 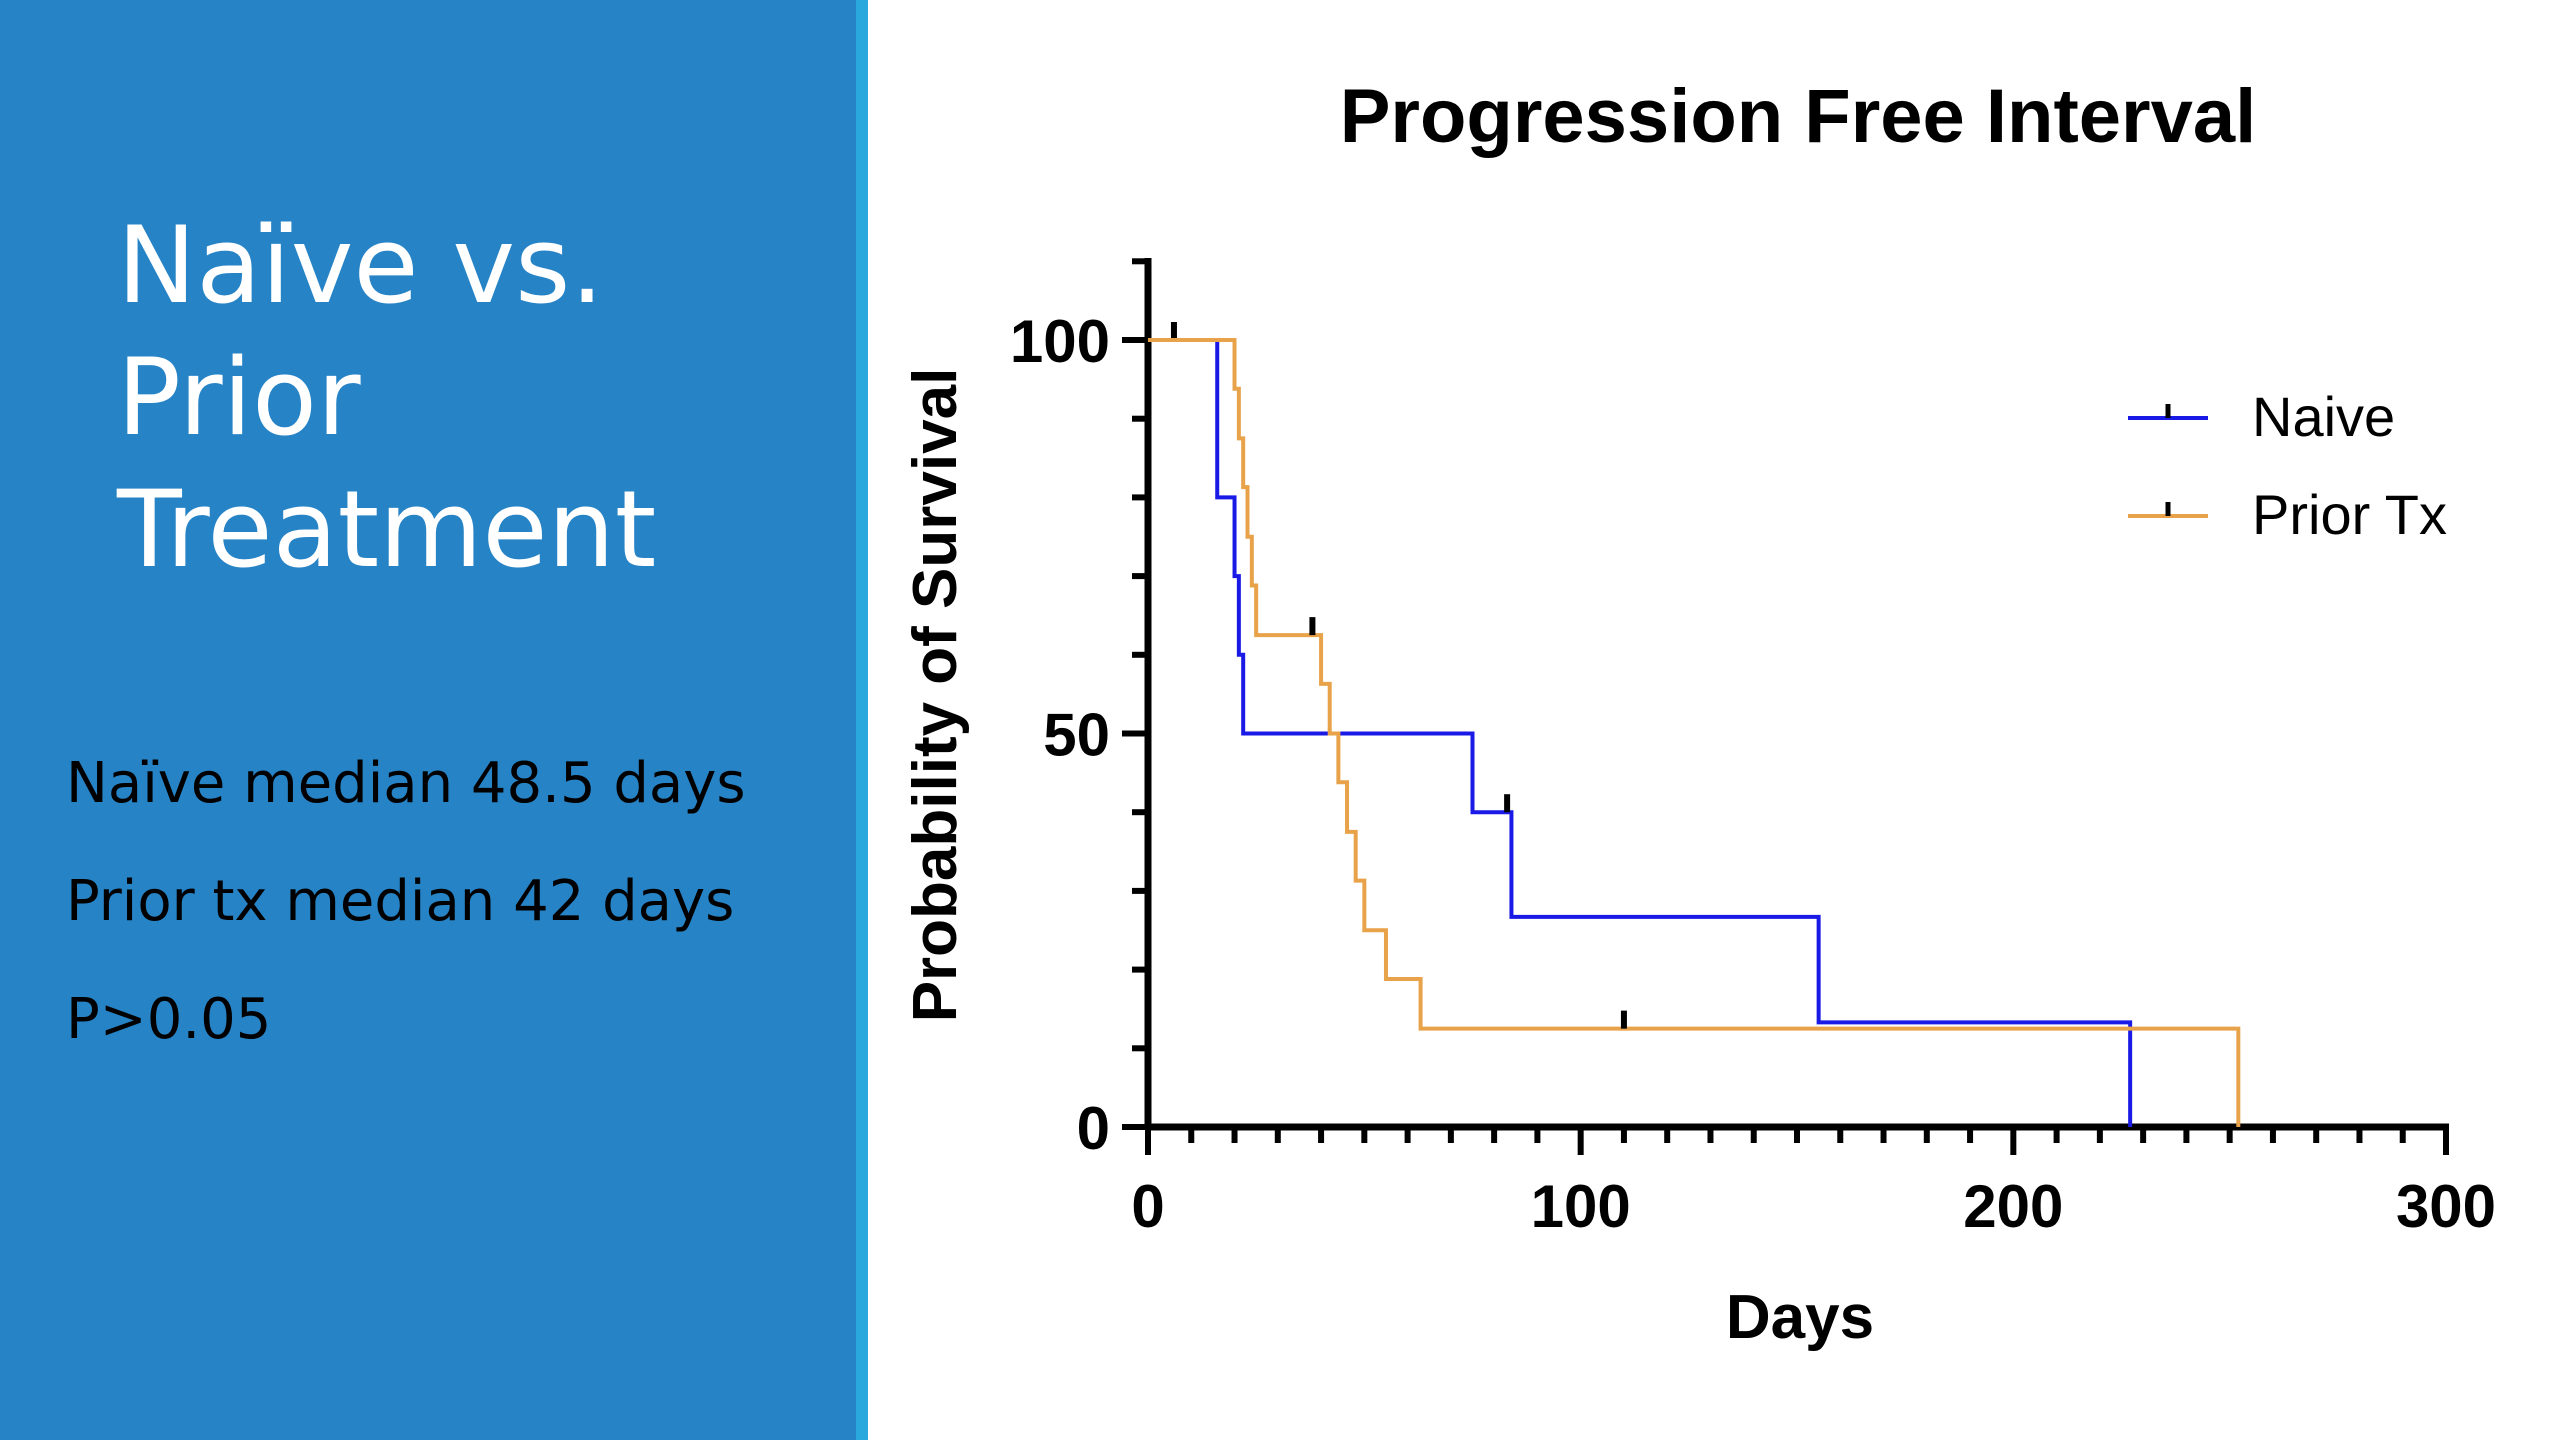 What do you see at coordinates (406, 783) in the screenshot?
I see `stat-naive-median: Naïve median 48.5 days` at bounding box center [406, 783].